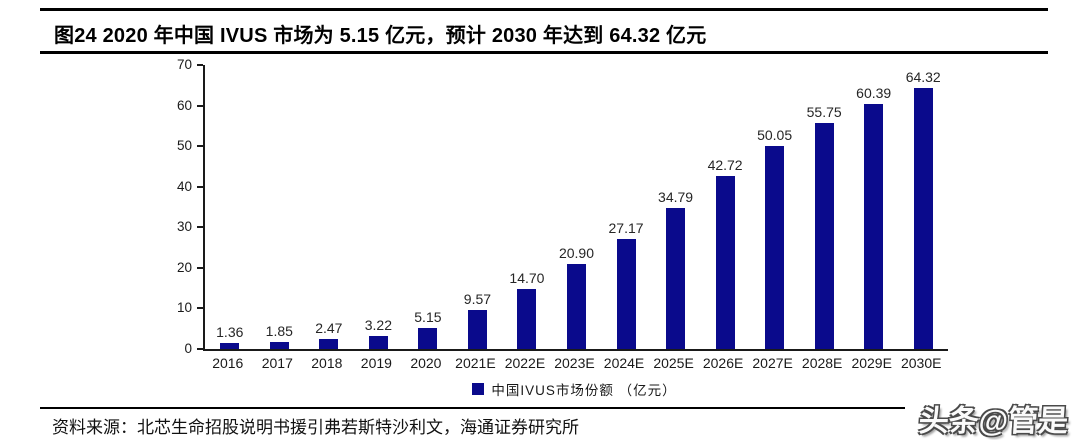 This screenshot has height=440, width=1072. What do you see at coordinates (184, 64) in the screenshot?
I see `y-tick-label: 70` at bounding box center [184, 64].